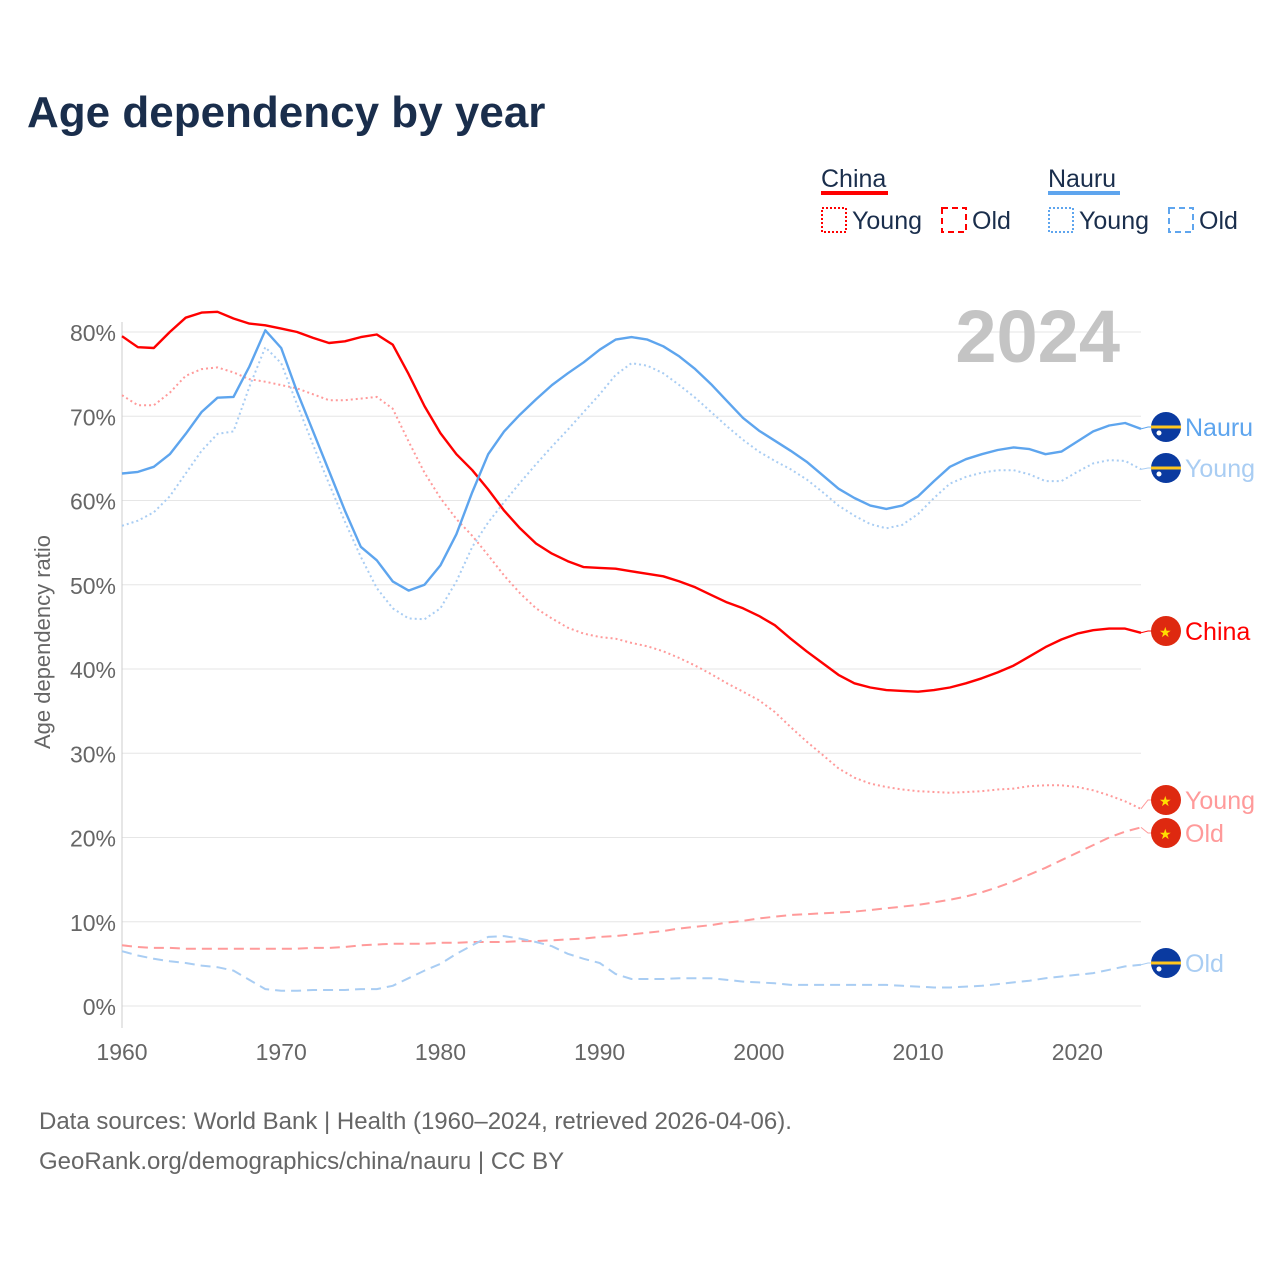 Image resolution: width=1280 pixels, height=1280 pixels. What do you see at coordinates (93, 333) in the screenshot?
I see `y-tick-label: 80%` at bounding box center [93, 333].